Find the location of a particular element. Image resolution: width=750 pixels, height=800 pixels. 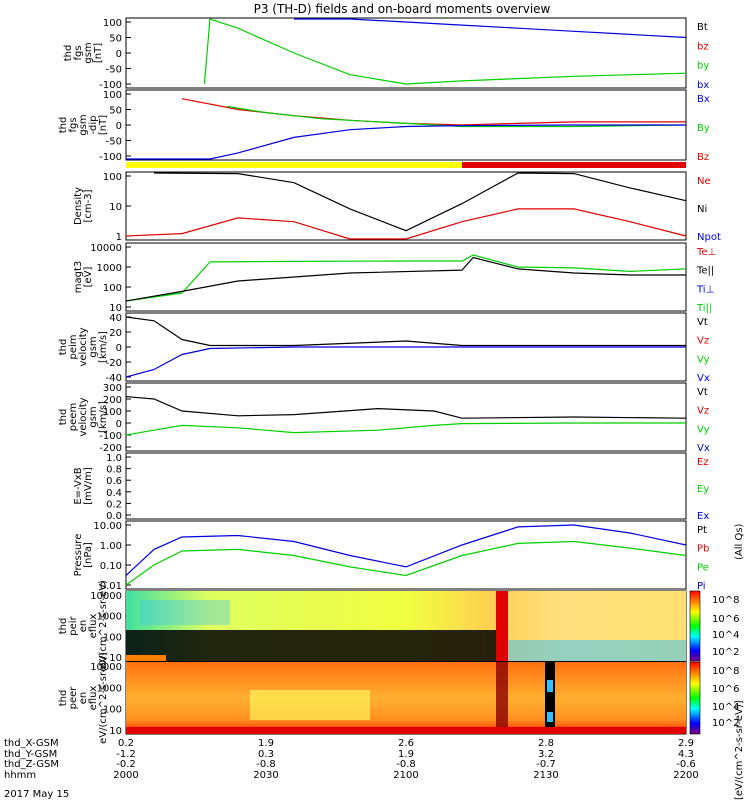

legend-entry: Bt is located at coordinates (702, 27).